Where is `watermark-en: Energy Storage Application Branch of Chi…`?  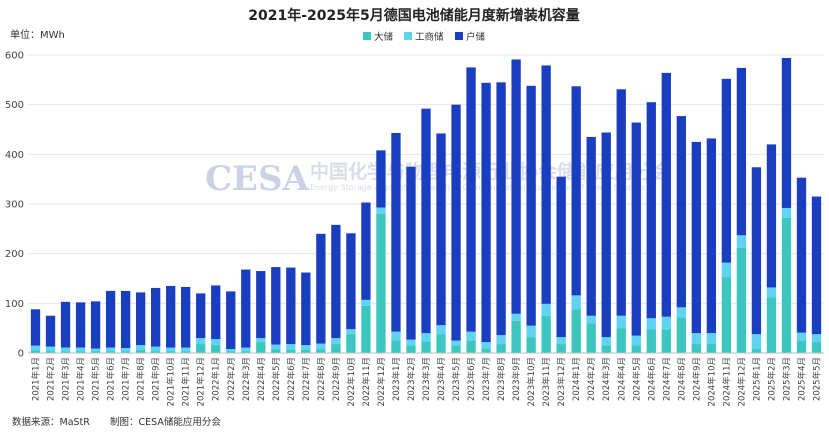
watermark-en: Energy Storage Application Branch of Chi… is located at coordinates (477, 187).